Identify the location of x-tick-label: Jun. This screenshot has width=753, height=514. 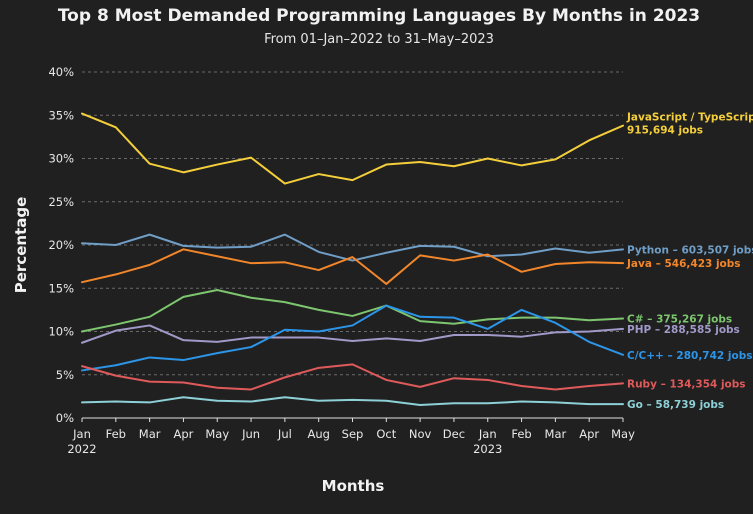
(250, 434).